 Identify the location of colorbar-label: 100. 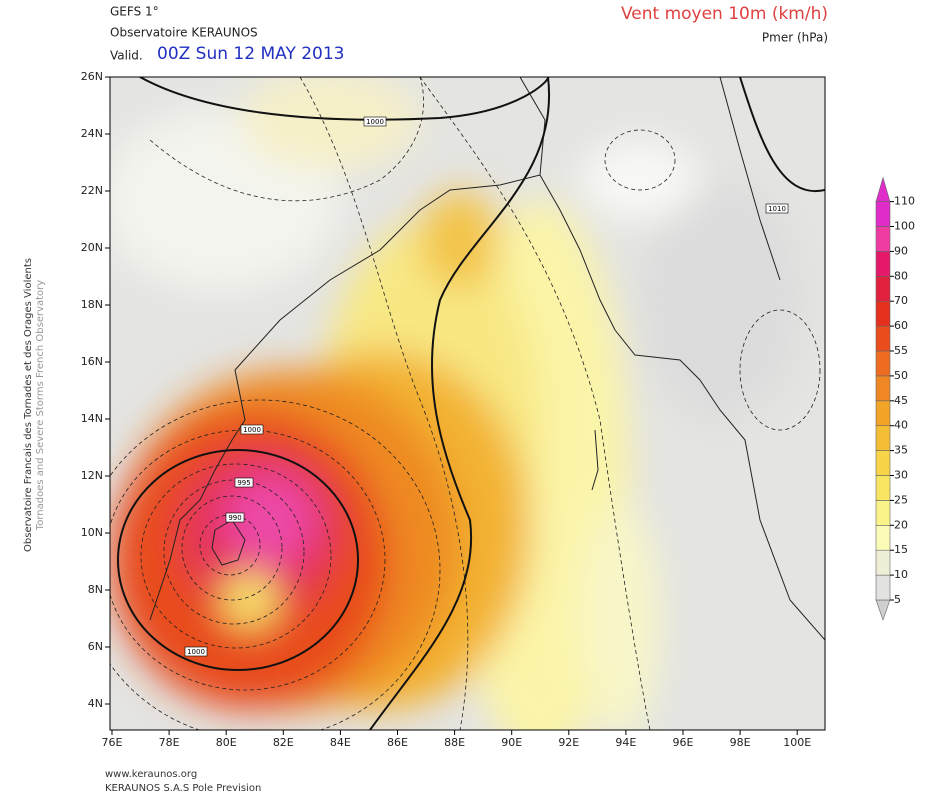
(904, 226).